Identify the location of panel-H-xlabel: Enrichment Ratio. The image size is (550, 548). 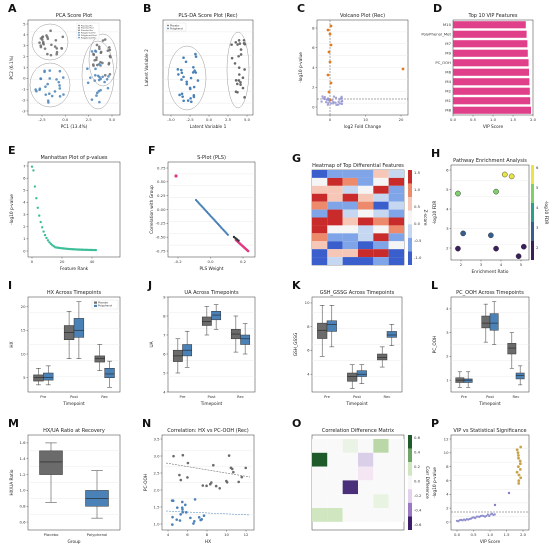
(489, 272).